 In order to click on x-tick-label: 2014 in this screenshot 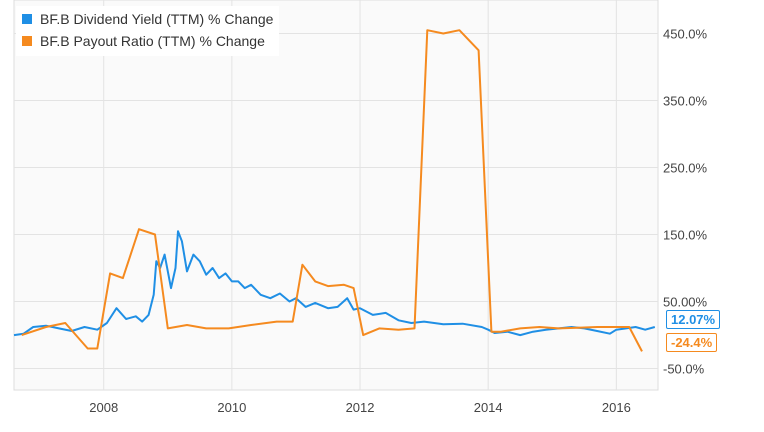, I will do `click(488, 407)`.